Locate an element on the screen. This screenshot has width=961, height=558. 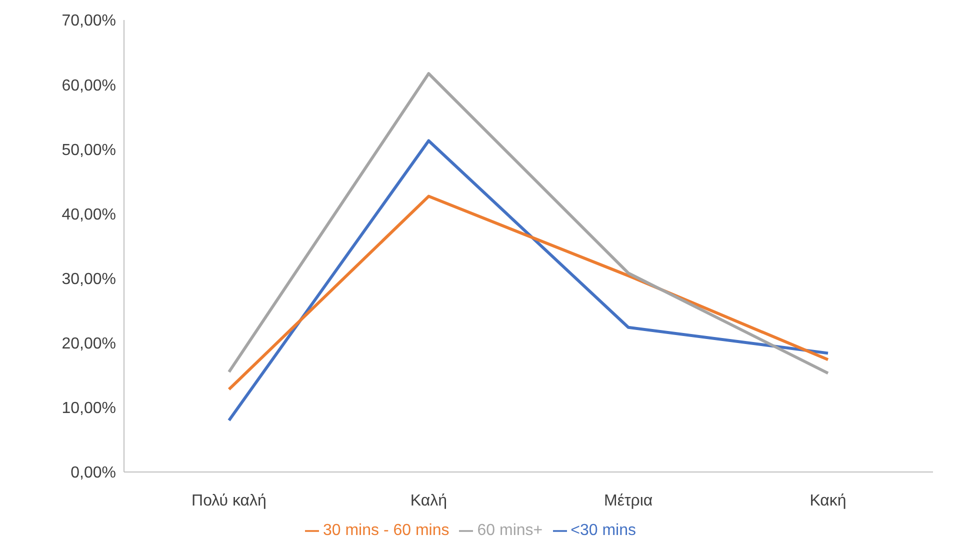
x-tick-label: Μέτρια is located at coordinates (628, 501).